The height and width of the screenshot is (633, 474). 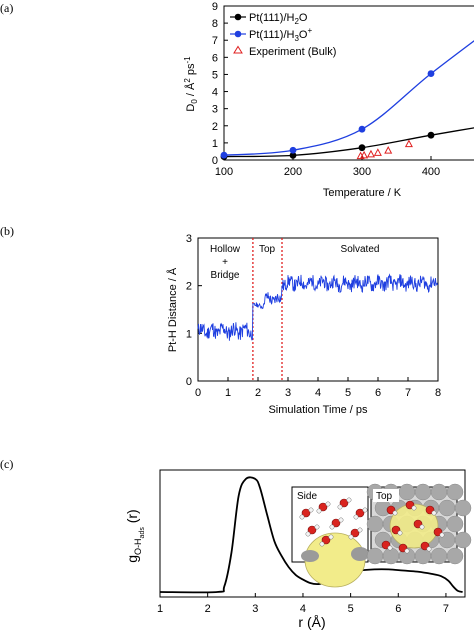 I want to click on inset-side-label-bg, so click(x=308, y=495).